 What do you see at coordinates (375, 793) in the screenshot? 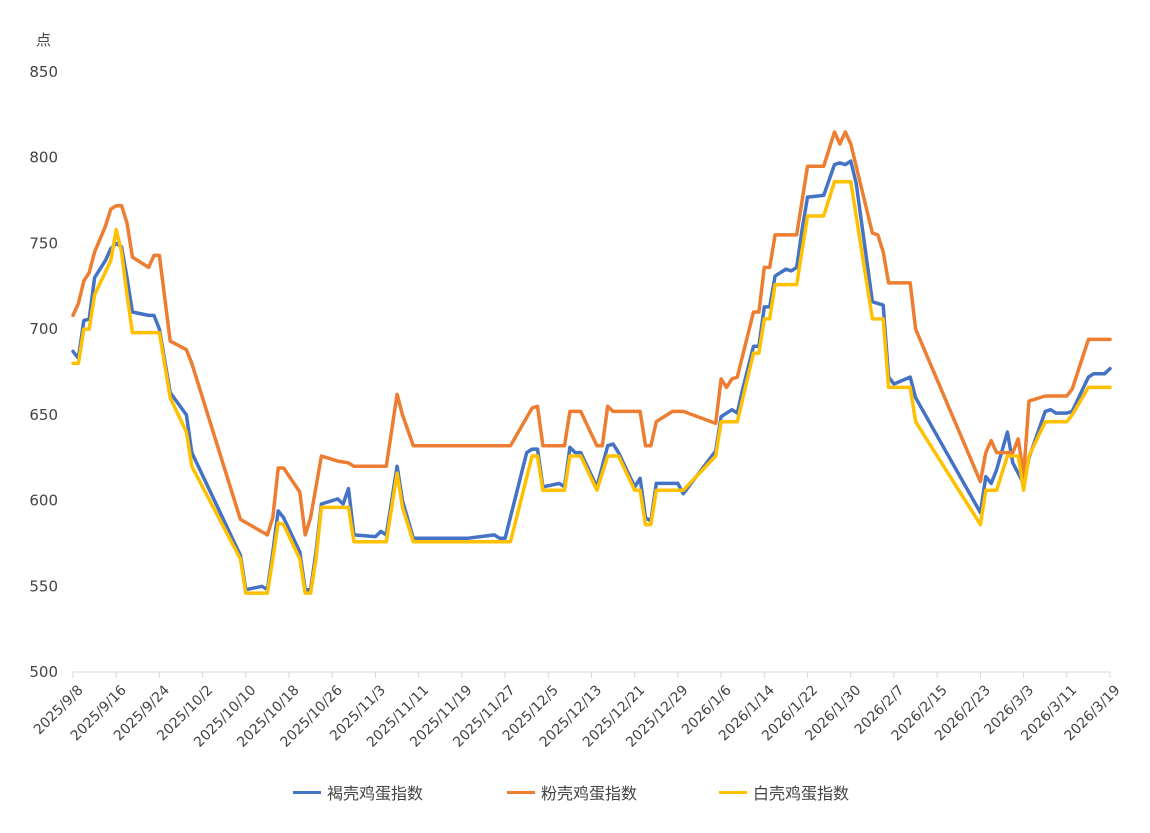
I see `legend-label-brown: 褐壳鸡蛋指数` at bounding box center [375, 793].